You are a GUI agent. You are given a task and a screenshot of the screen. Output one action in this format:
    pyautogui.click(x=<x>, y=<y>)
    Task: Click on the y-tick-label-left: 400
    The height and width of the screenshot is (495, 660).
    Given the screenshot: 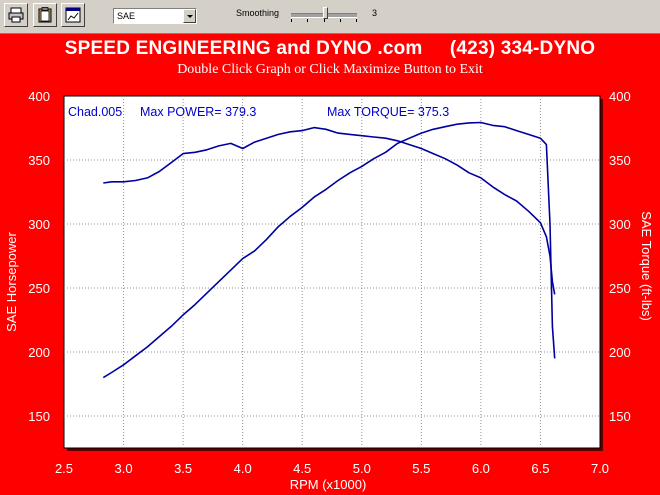 What is the action you would take?
    pyautogui.click(x=39, y=96)
    